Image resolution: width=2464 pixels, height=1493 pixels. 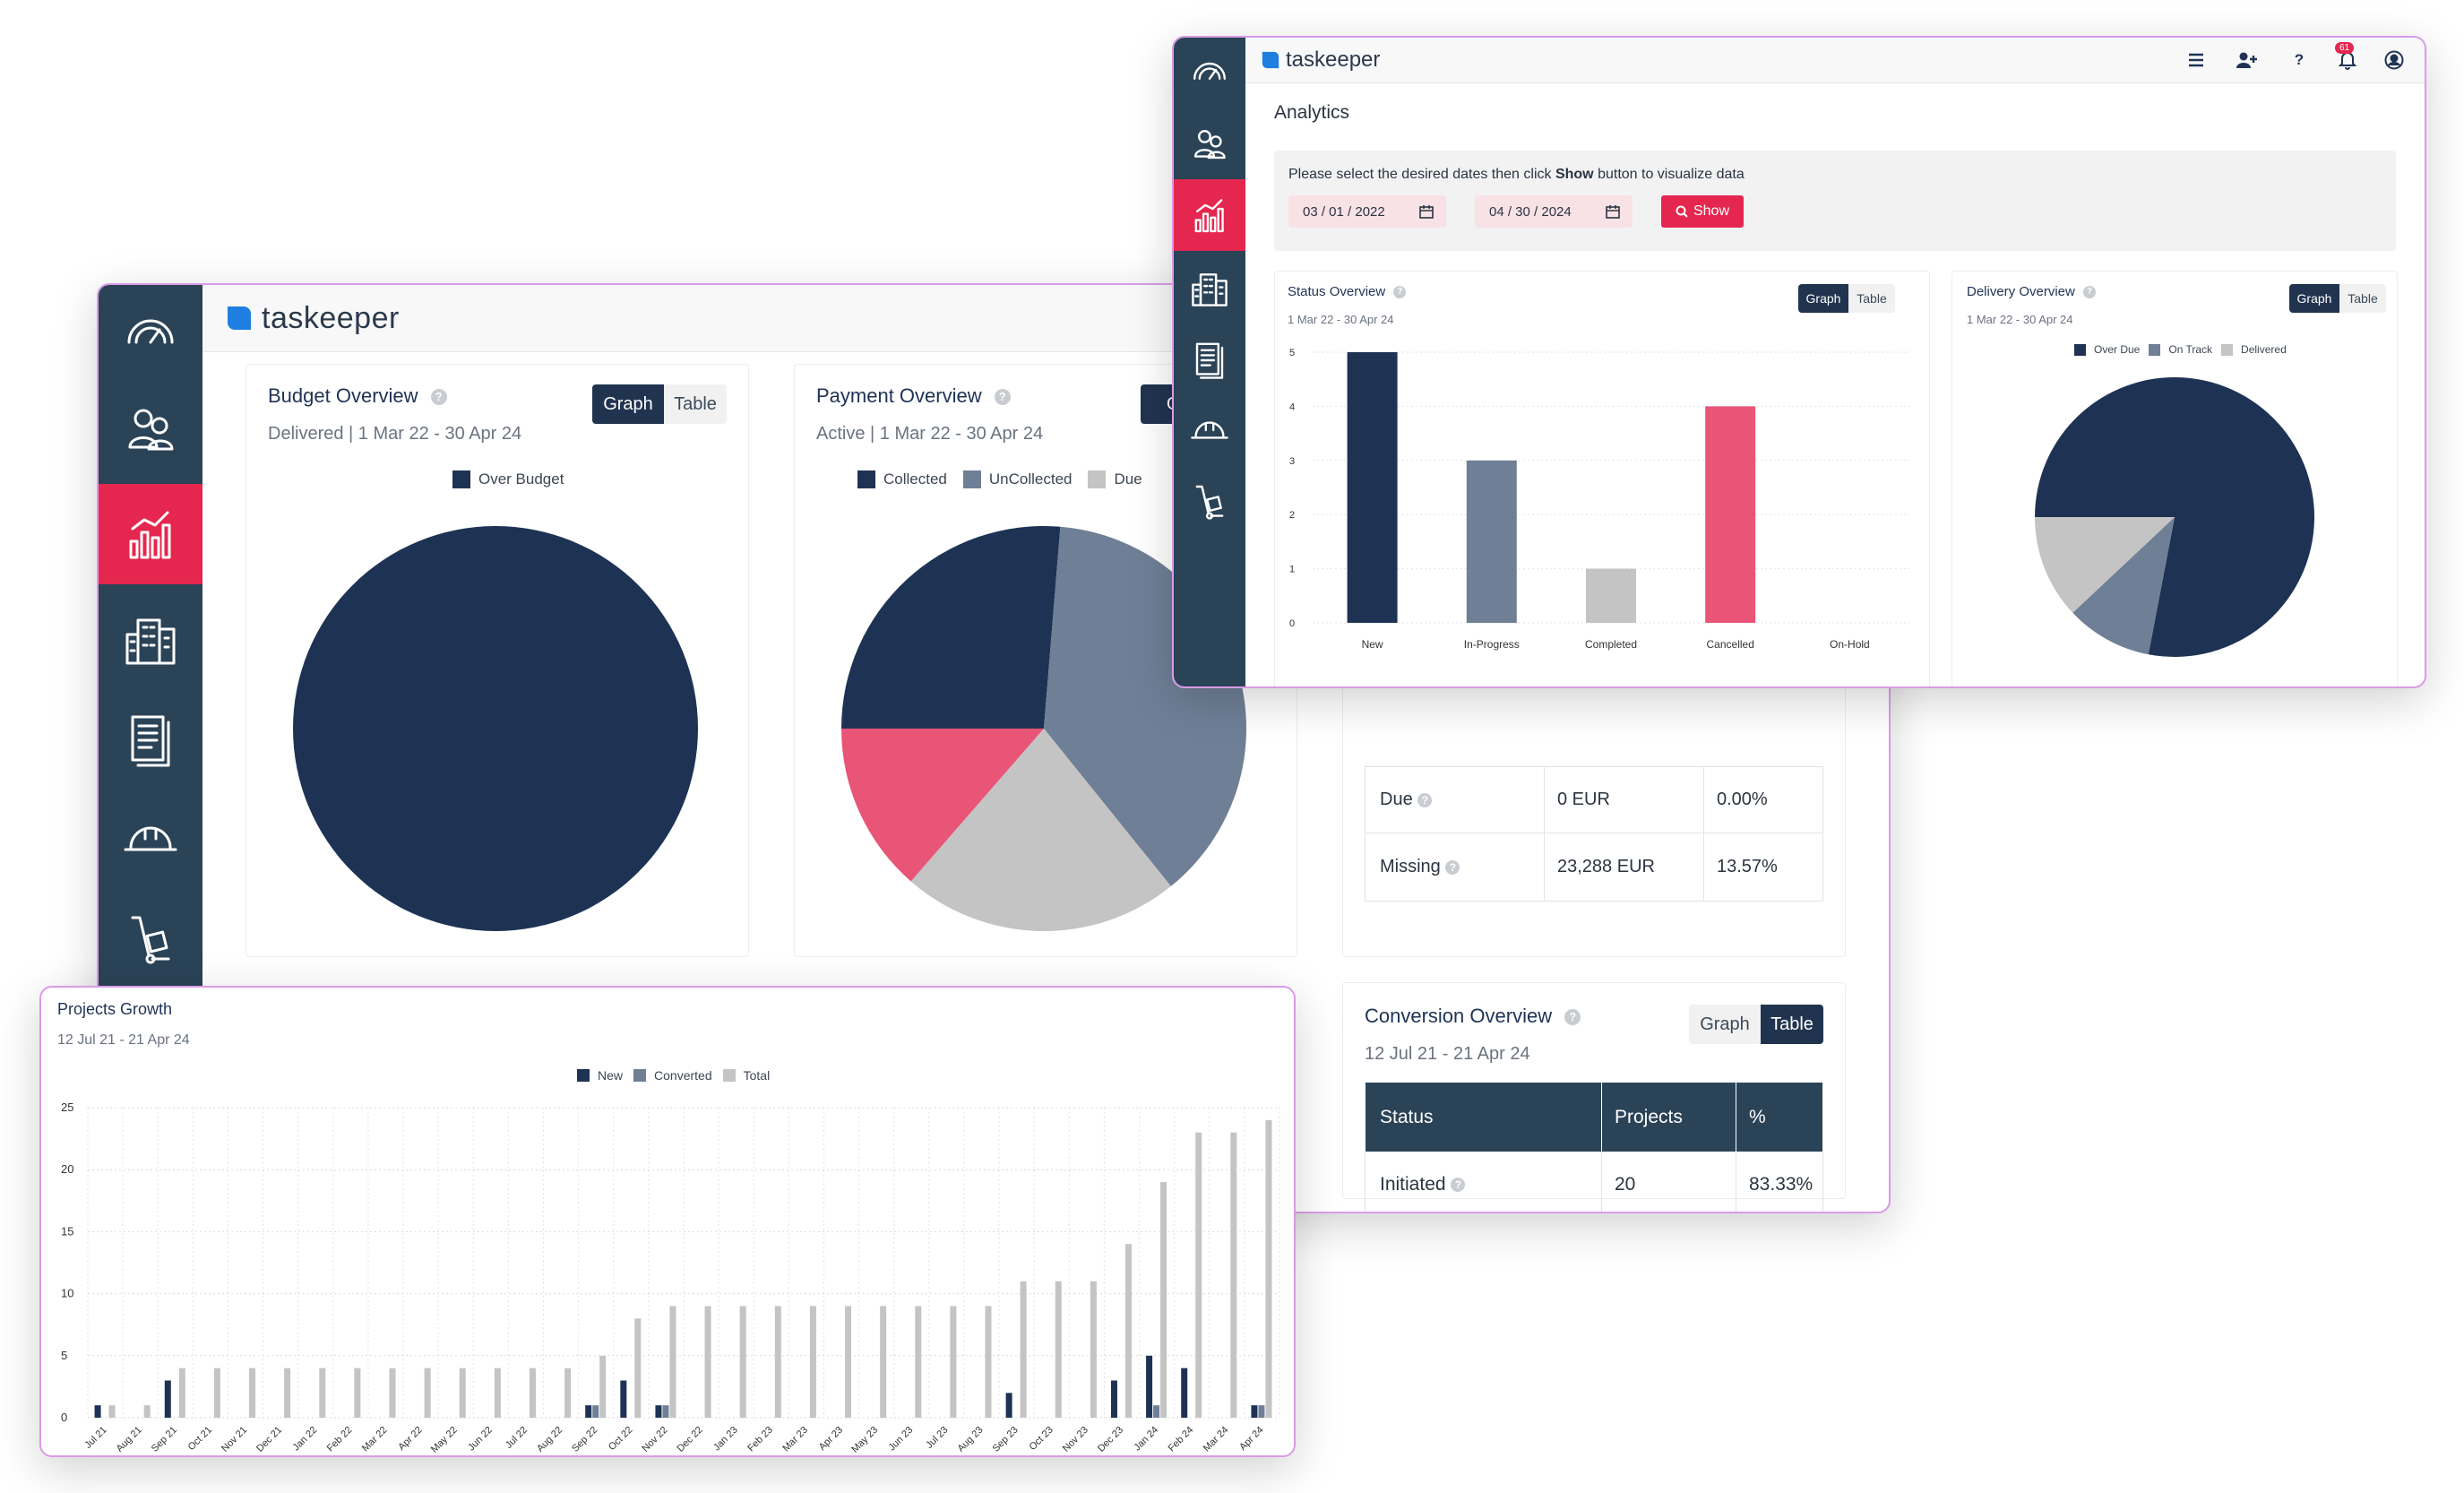 I want to click on sidebar-item-projects, so click(x=150, y=839).